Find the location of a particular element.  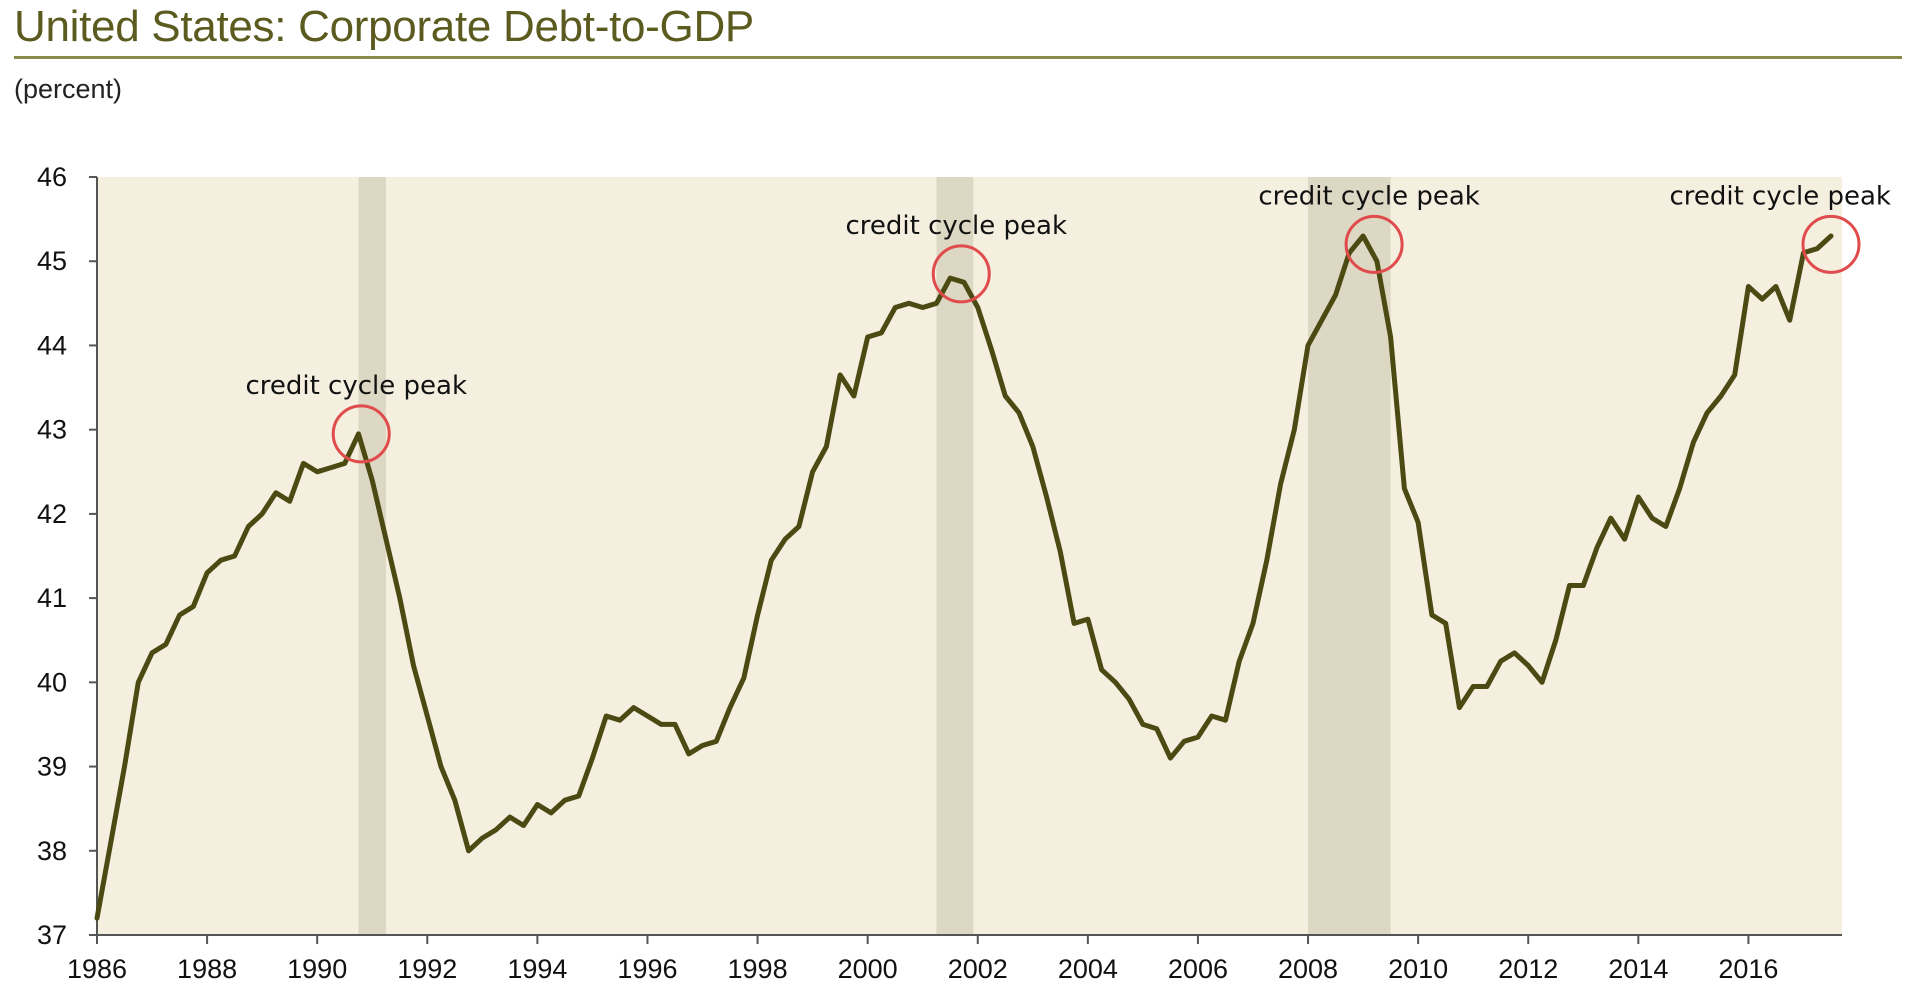

annotation-label-4: credit cycle peak is located at coordinates (1780, 196).